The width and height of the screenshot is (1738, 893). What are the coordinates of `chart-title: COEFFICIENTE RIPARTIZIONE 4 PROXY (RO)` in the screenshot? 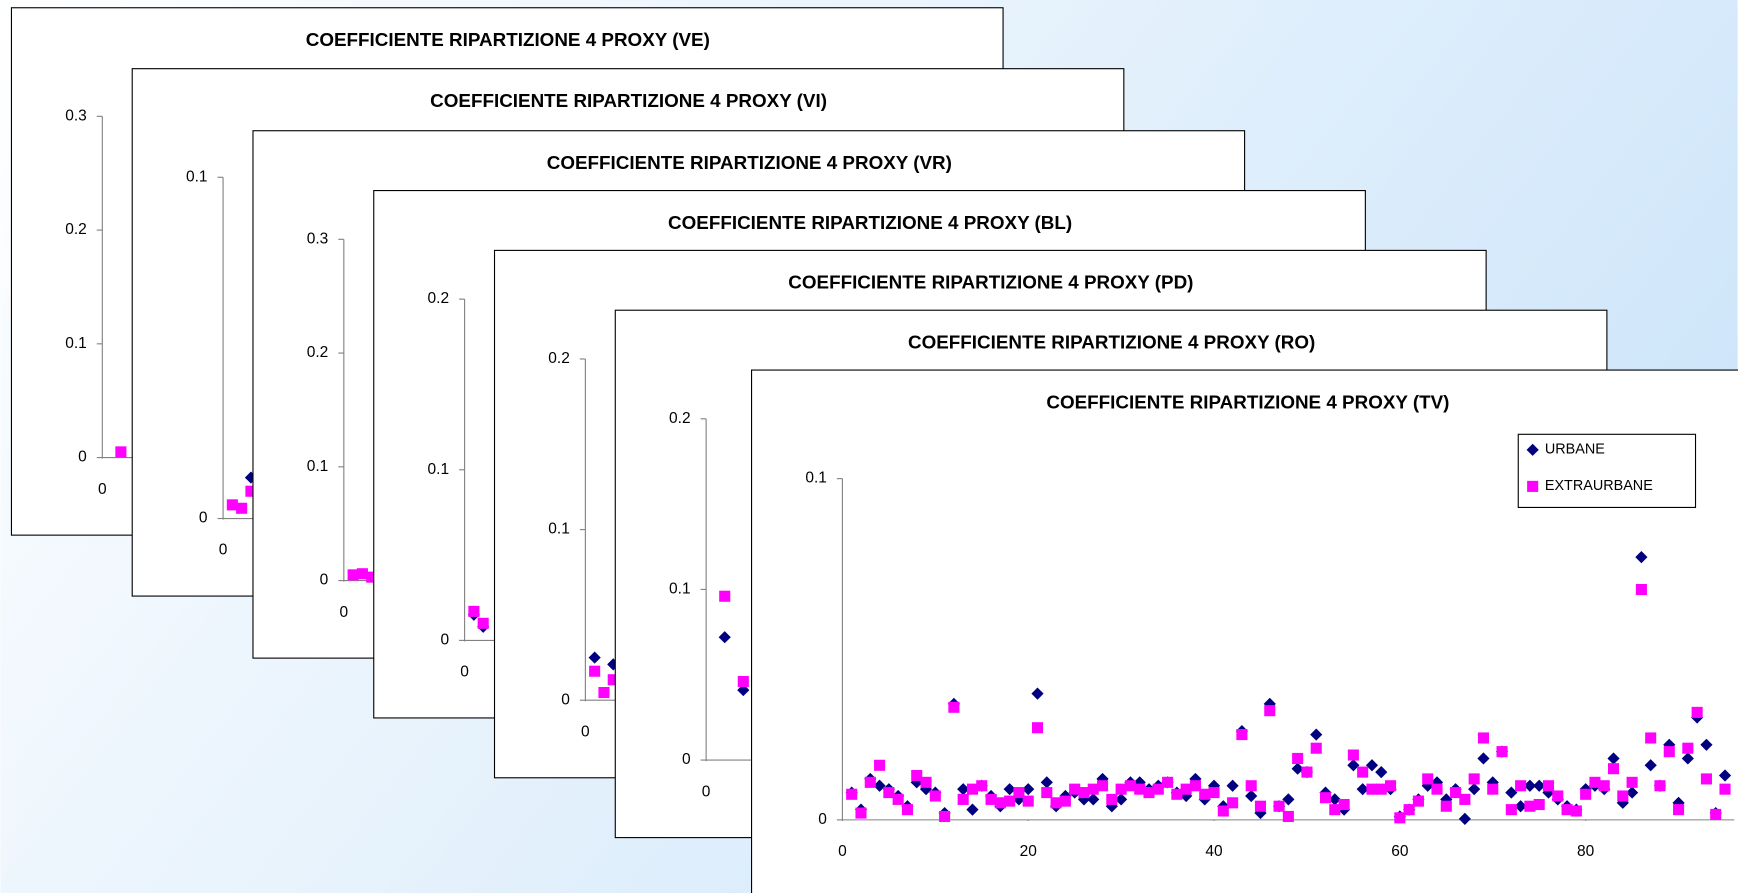 It's located at (1111, 341).